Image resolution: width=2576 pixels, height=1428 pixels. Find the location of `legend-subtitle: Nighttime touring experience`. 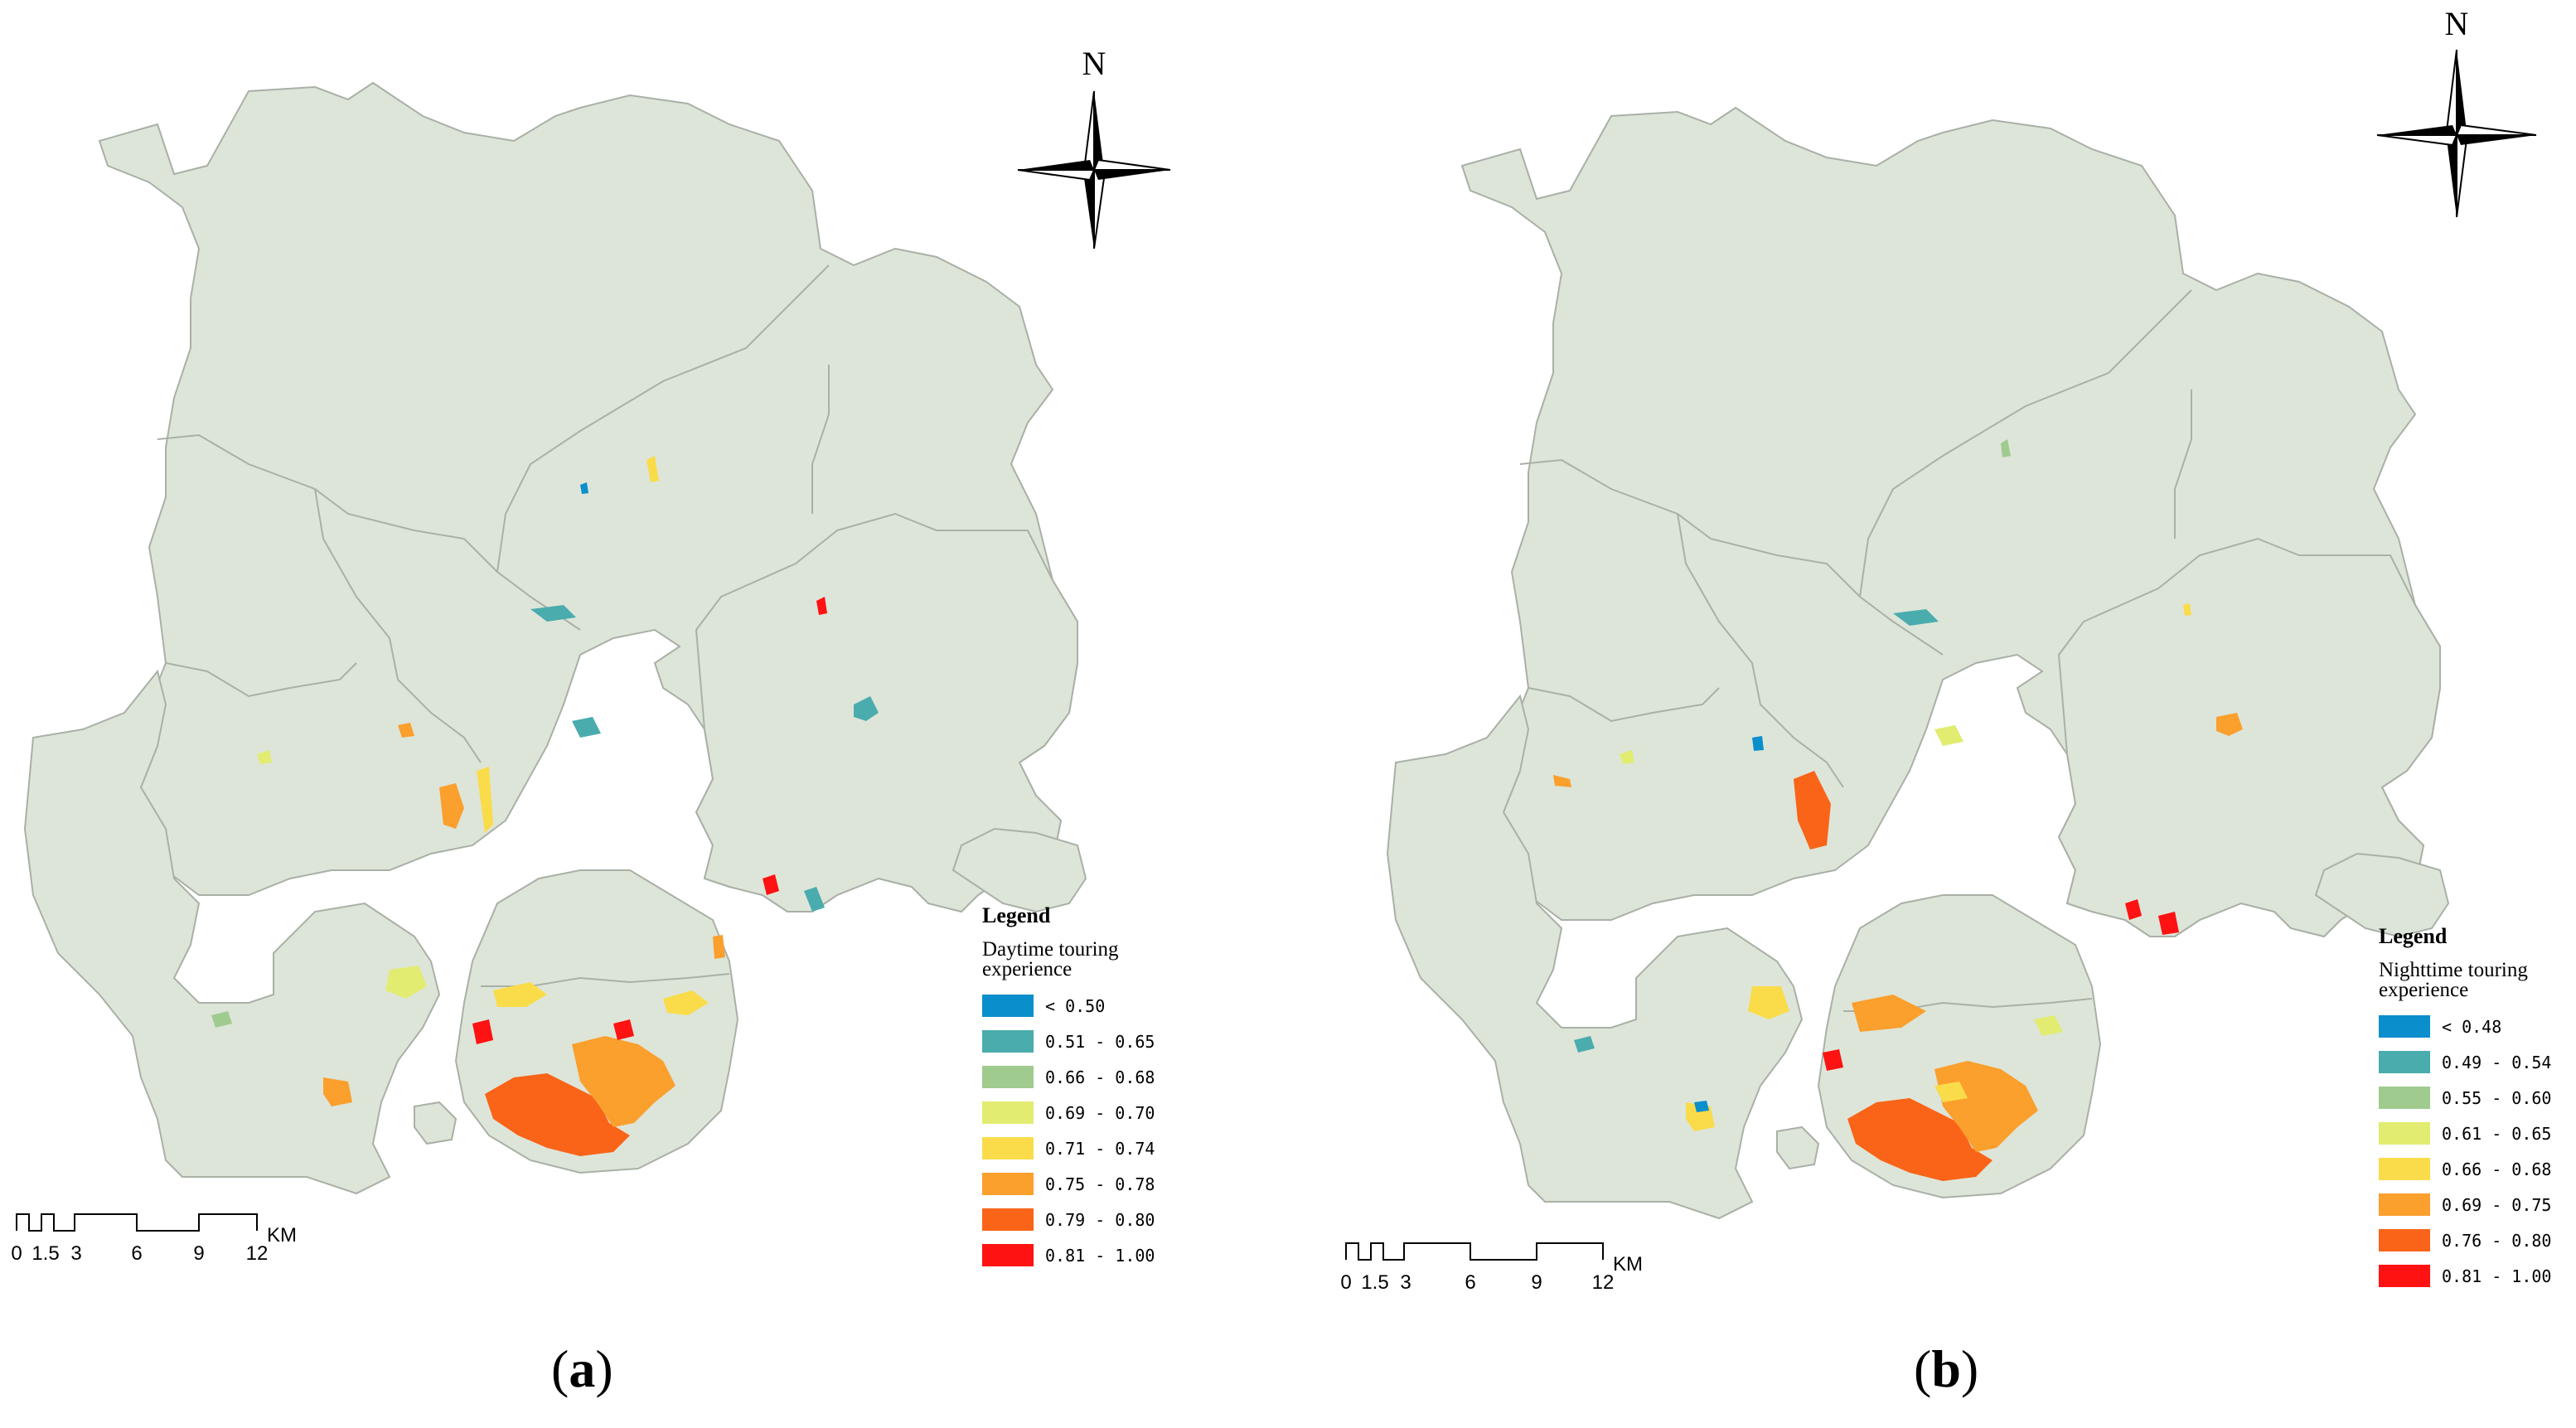

legend-subtitle: Nighttime touring experience is located at coordinates (2453, 980).